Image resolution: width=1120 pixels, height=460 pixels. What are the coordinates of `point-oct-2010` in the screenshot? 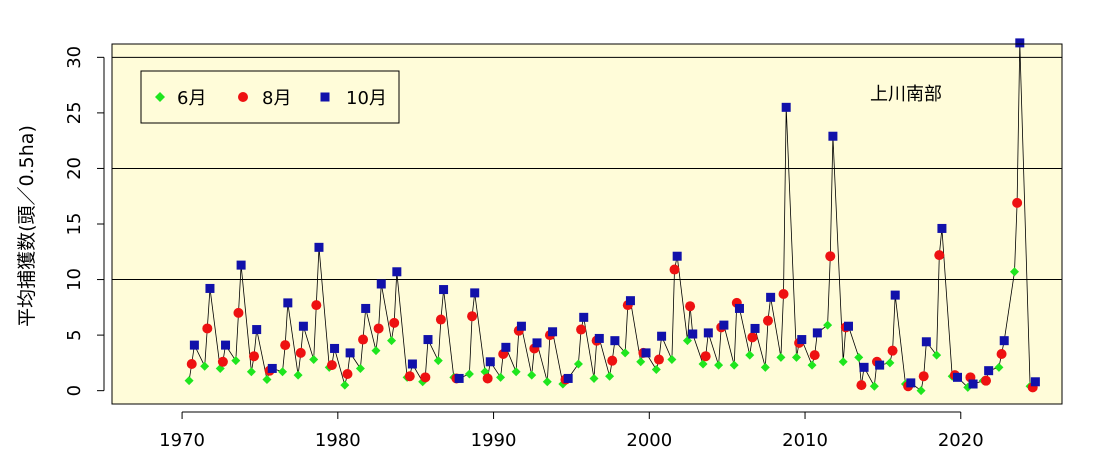 It's located at (817, 333).